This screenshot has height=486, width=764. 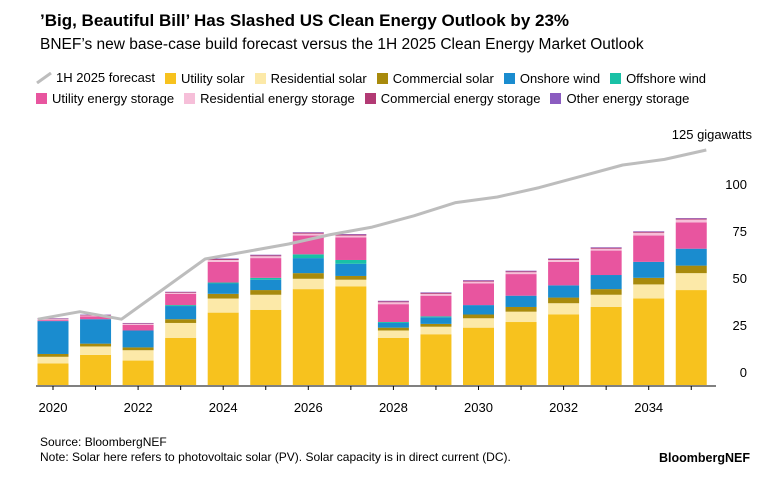 What do you see at coordinates (53, 407) in the screenshot?
I see `x-tick-label: 2020` at bounding box center [53, 407].